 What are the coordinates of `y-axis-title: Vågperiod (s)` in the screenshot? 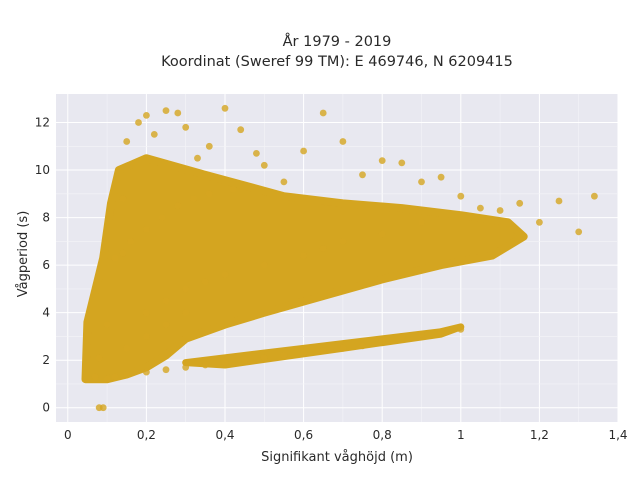 It's located at (23, 254).